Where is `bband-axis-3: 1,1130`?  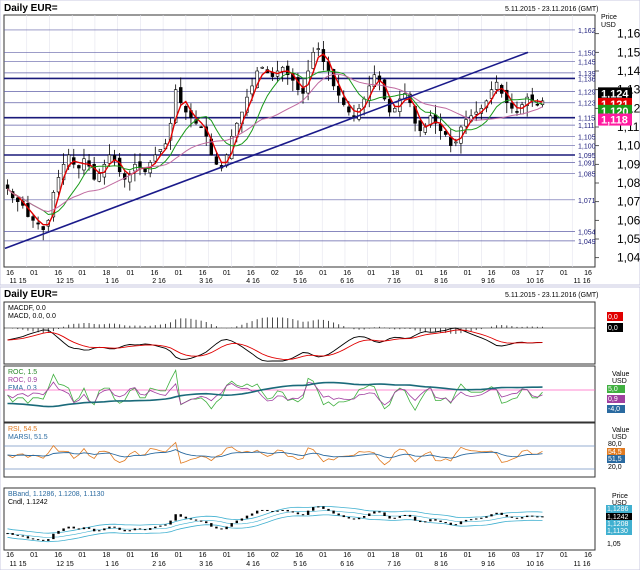 bband-axis-3: 1,1130 is located at coordinates (617, 531).